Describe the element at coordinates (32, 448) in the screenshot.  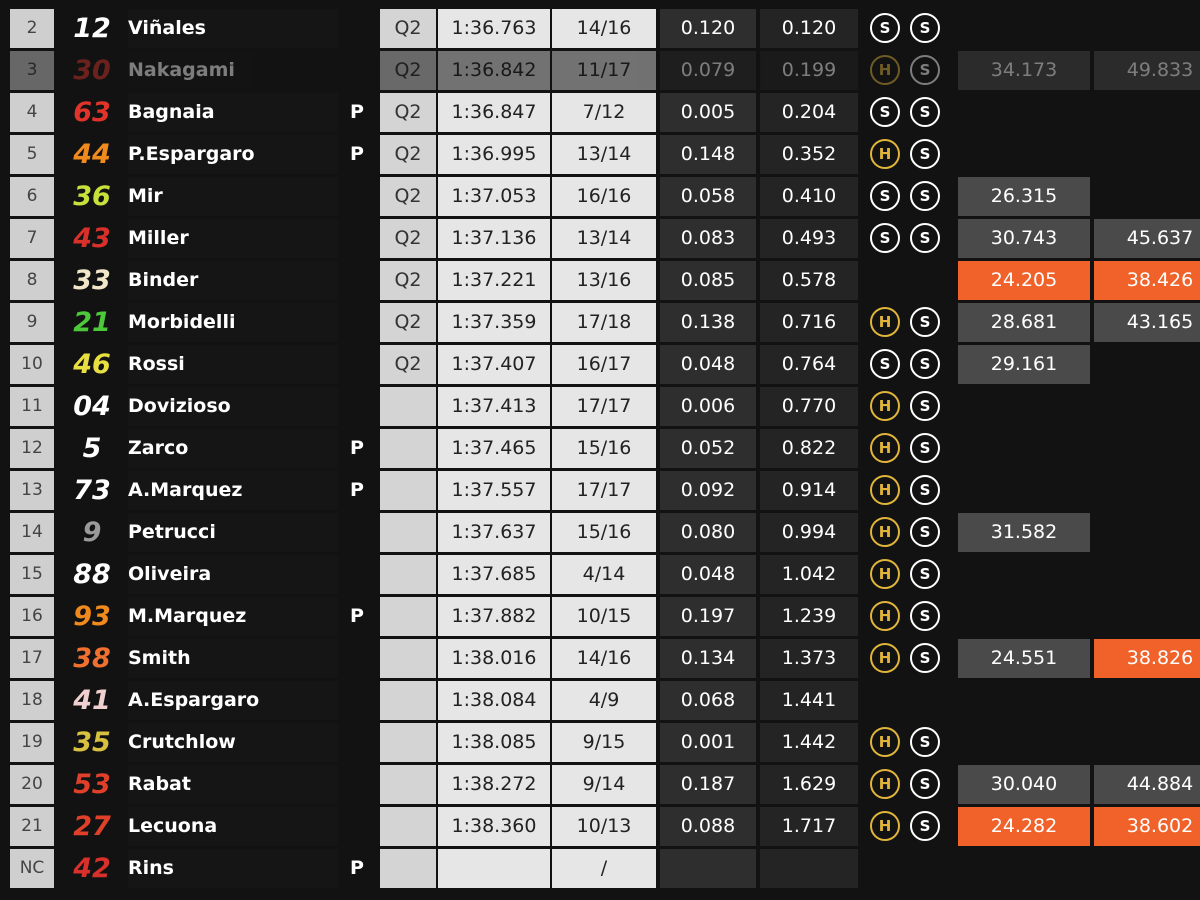
I see `position: 12` at that location.